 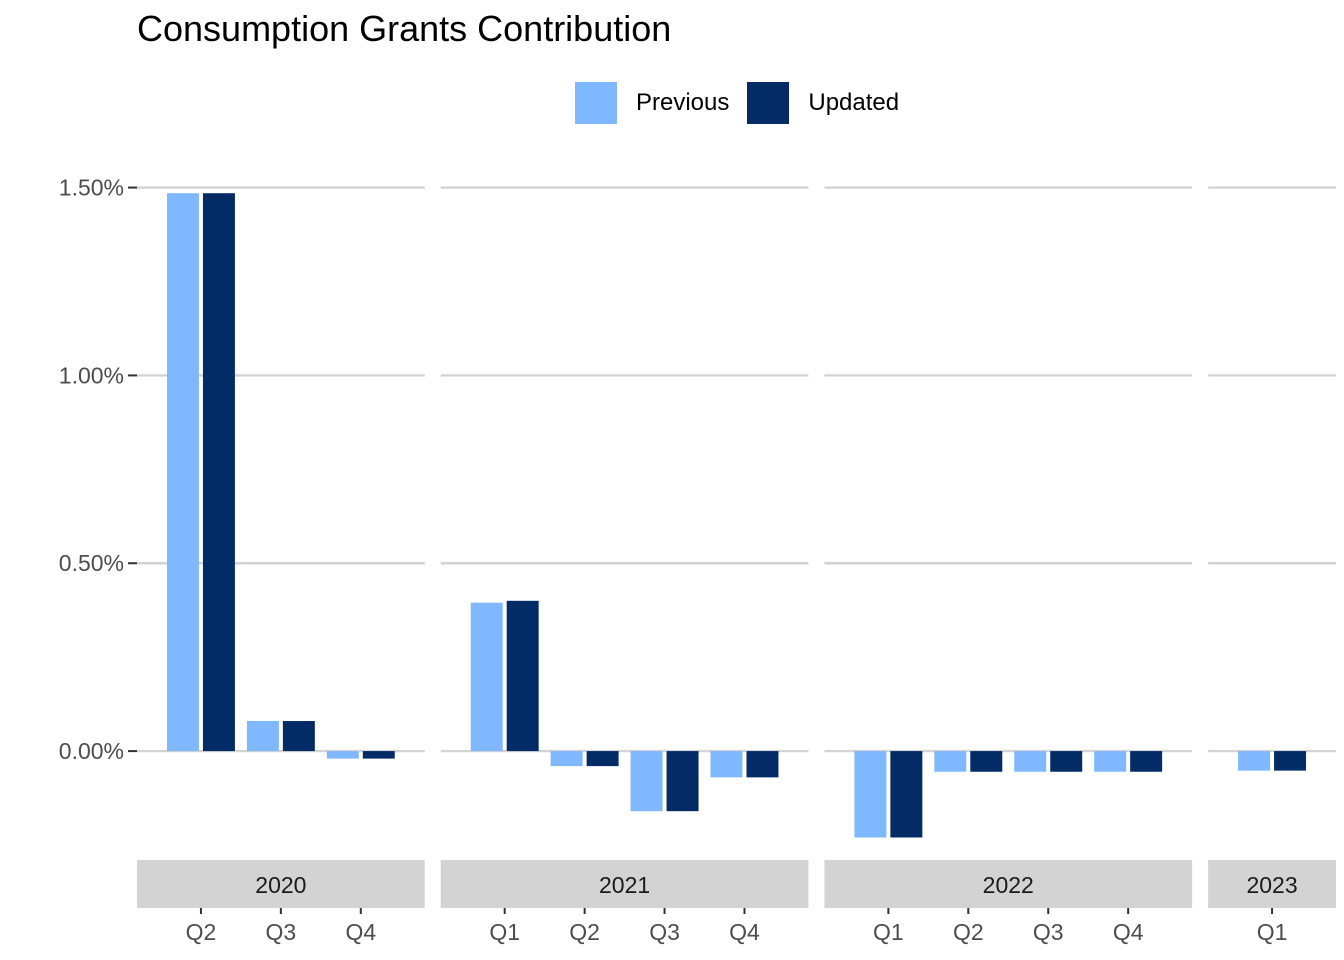 I want to click on facet-label: 2021, so click(x=624, y=885).